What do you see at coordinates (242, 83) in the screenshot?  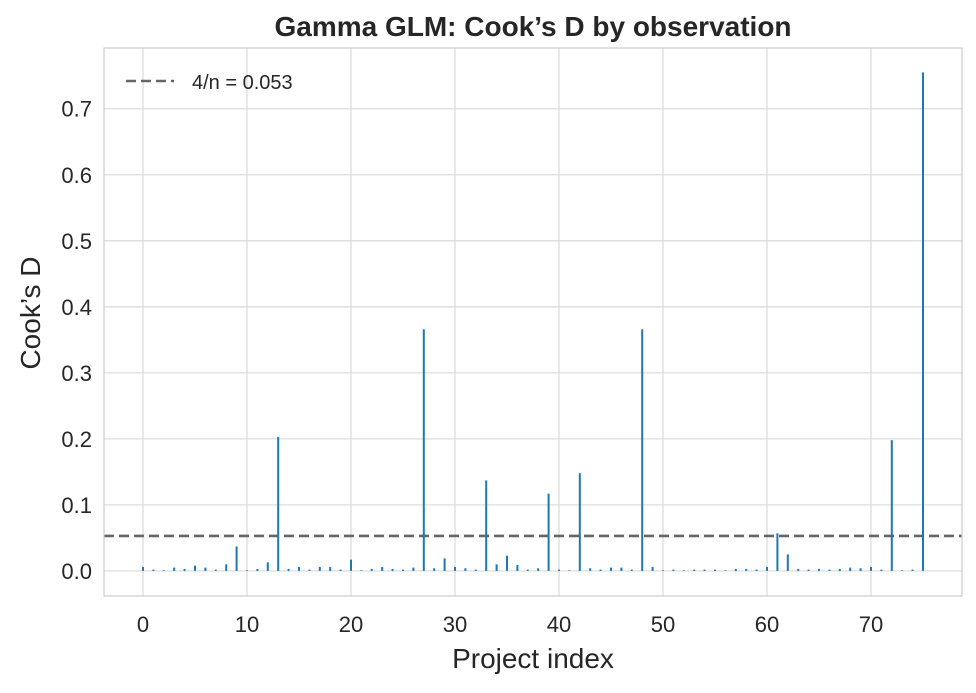 I see `legend-label: 4/n = 0.053` at bounding box center [242, 83].